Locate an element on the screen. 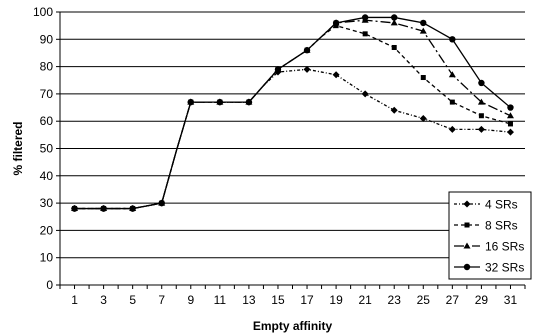 The image size is (533, 335). legend-entry-8-srs: 8 SRs is located at coordinates (486, 226).